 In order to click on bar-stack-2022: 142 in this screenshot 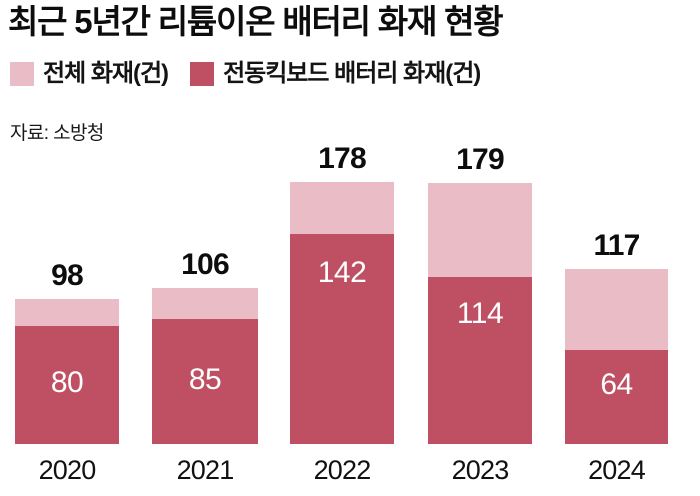, I will do `click(342, 313)`.